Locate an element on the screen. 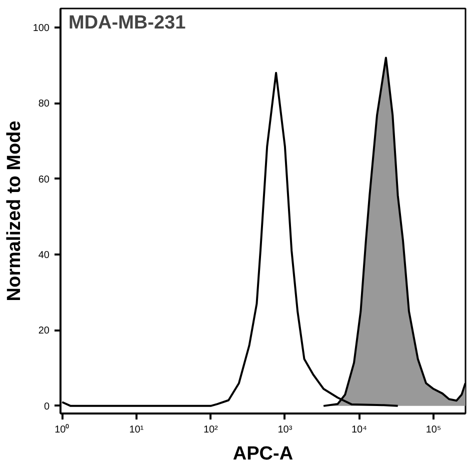 This screenshot has width=467, height=467. y-tick-label: 100 is located at coordinates (41, 28).